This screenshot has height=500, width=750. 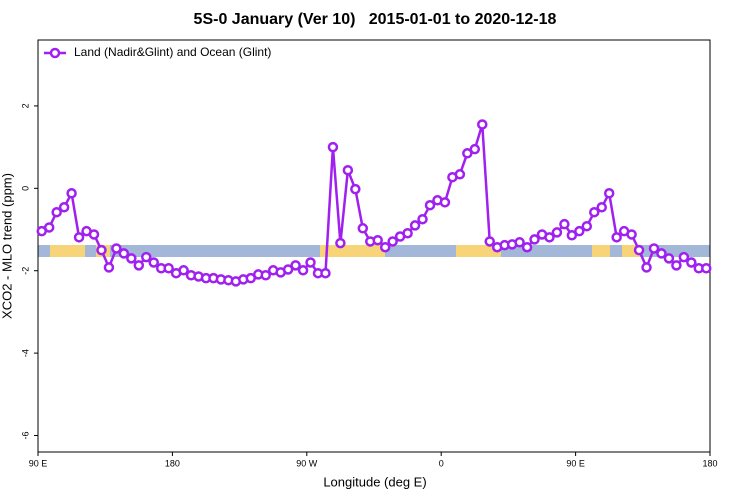 What do you see at coordinates (25, 353) in the screenshot?
I see `y-tick-label: -4` at bounding box center [25, 353].